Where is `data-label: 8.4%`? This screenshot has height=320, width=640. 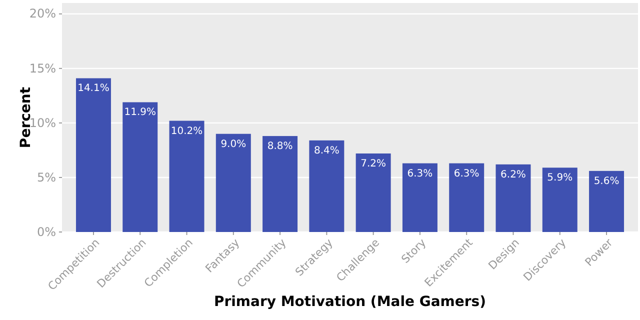 data-label: 8.4% is located at coordinates (327, 150).